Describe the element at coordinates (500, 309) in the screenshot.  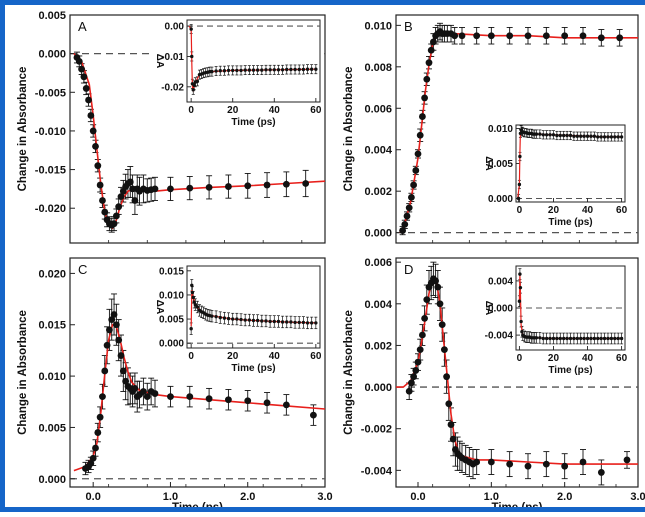
I see `inset-y-tick-label: 0.000` at that location.